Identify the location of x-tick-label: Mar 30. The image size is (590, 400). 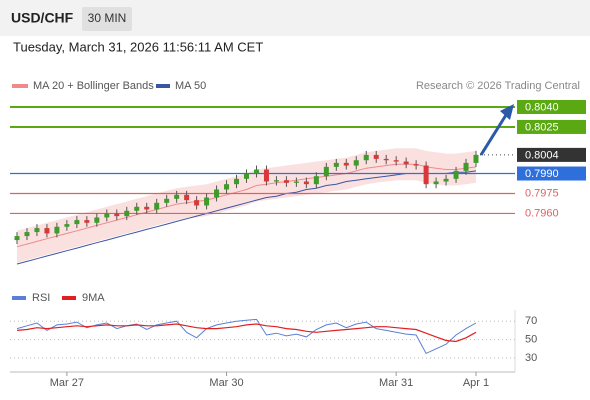
(226, 383).